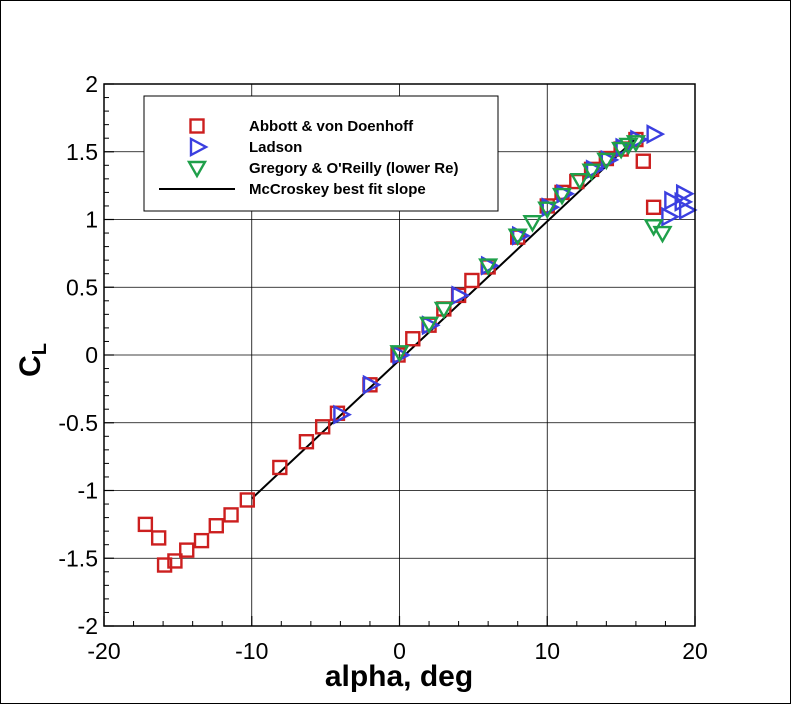  Describe the element at coordinates (88, 626) in the screenshot. I see `y-tick-label: -2` at that location.